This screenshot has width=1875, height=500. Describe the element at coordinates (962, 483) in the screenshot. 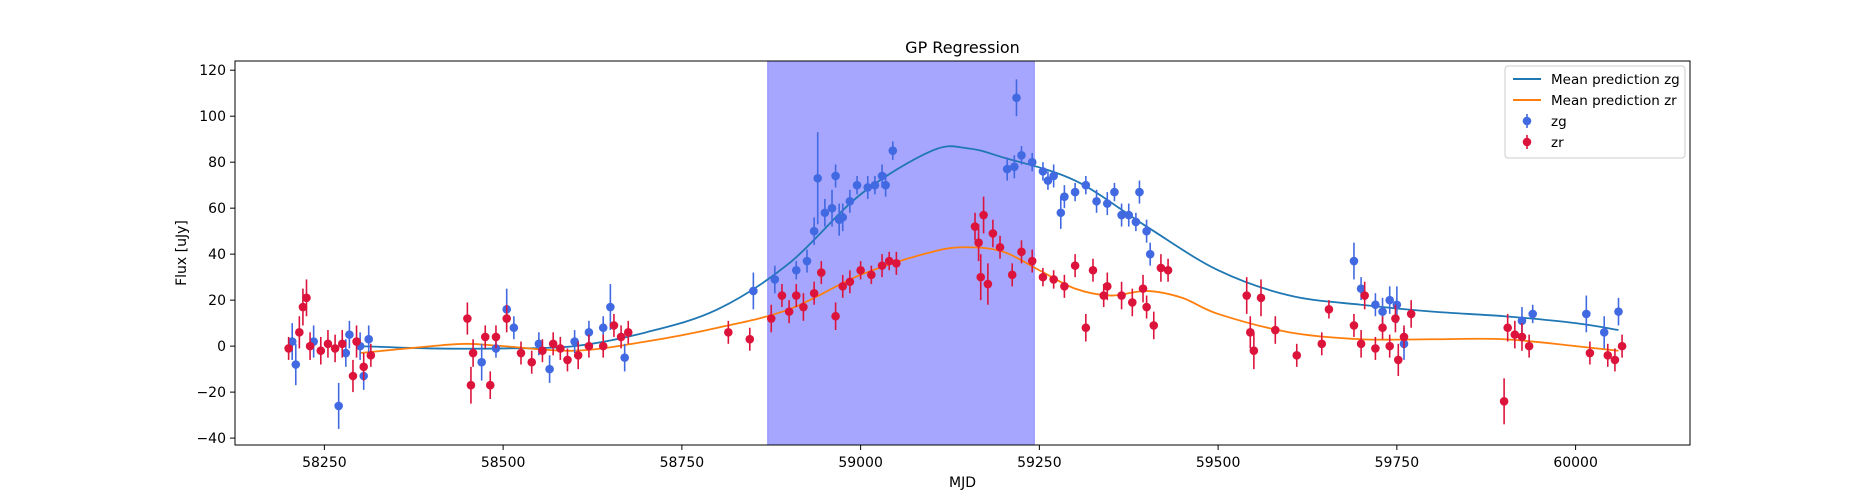

I see `x-axis-label: MJD` at that location.